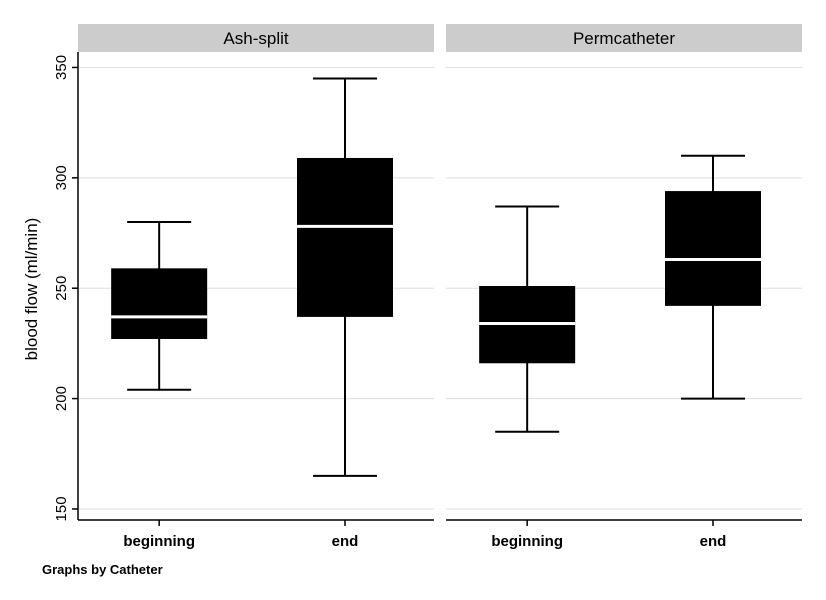 The width and height of the screenshot is (826, 600). What do you see at coordinates (61, 508) in the screenshot?
I see `y-tick-label: 150` at bounding box center [61, 508].